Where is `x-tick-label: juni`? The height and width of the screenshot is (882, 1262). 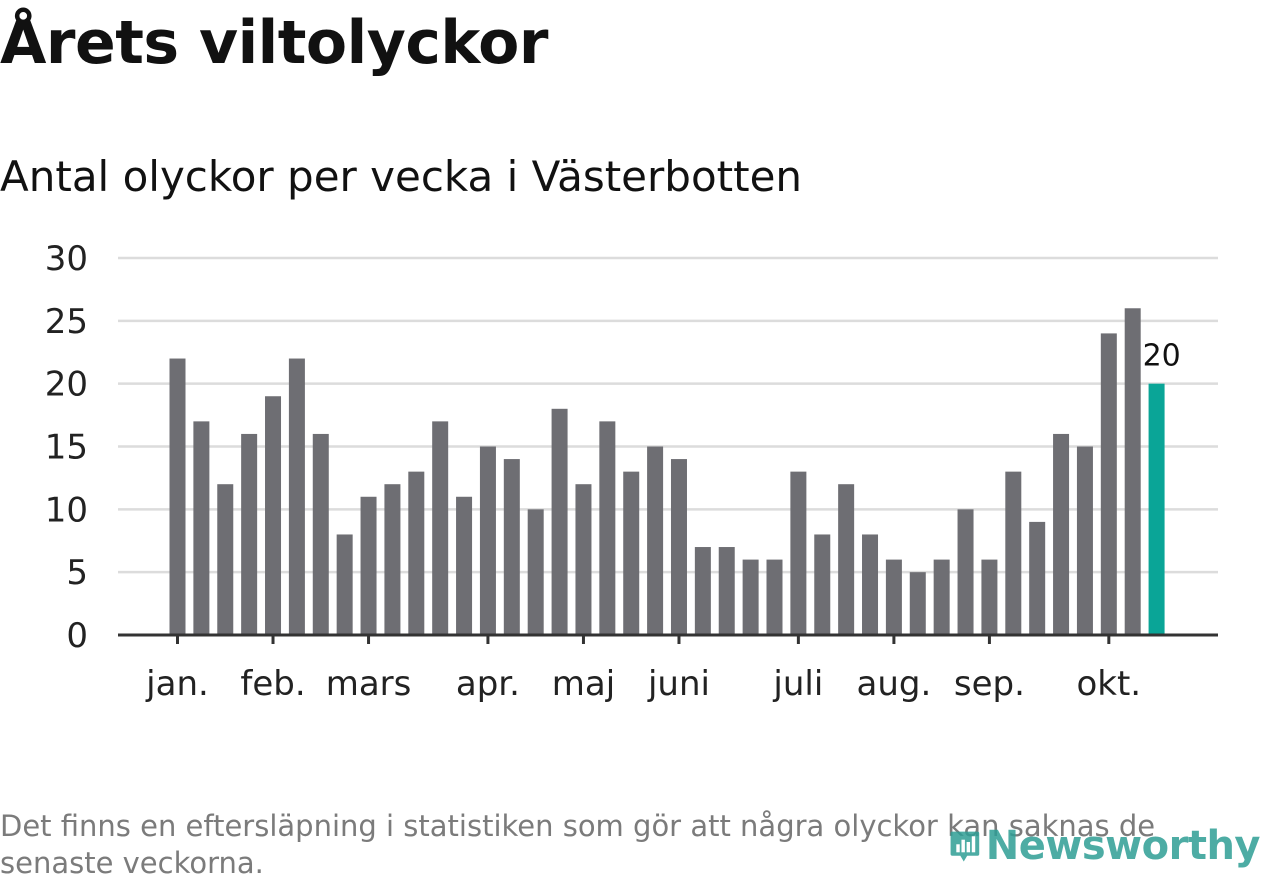
x-tick-label: juni is located at coordinates (678, 684).